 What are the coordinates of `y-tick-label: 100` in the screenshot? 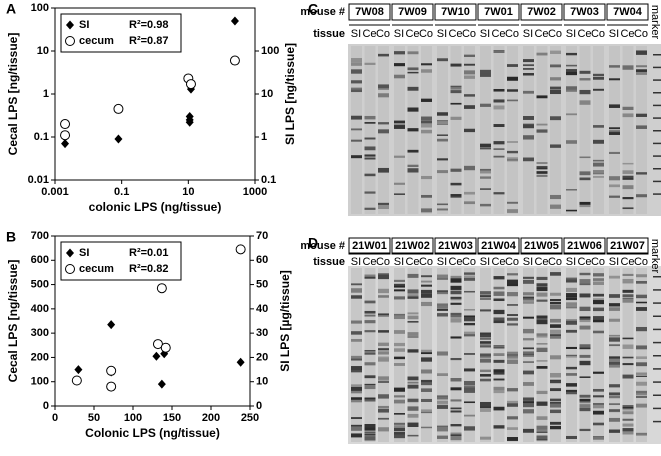 It's located at (40, 382).